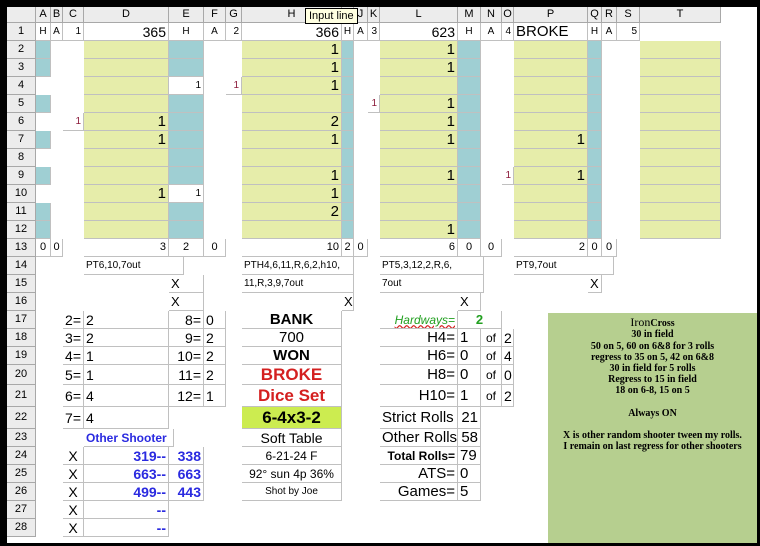  Describe the element at coordinates (292, 86) in the screenshot. I see `cell-h4: 1` at that location.